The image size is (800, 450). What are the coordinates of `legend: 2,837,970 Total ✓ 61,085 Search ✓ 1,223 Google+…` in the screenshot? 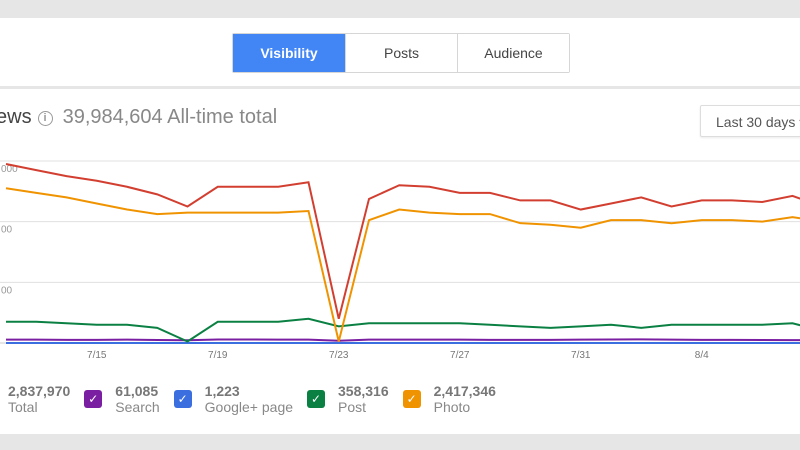 It's located at (259, 399).